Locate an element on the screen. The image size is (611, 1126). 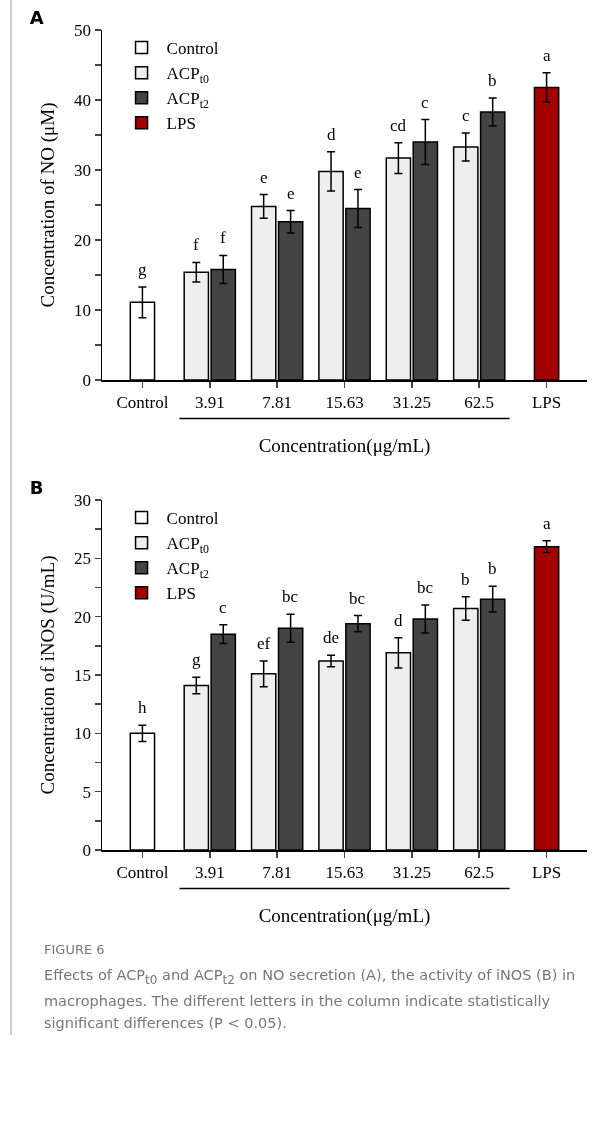
chart-title: B is located at coordinates (36, 488).